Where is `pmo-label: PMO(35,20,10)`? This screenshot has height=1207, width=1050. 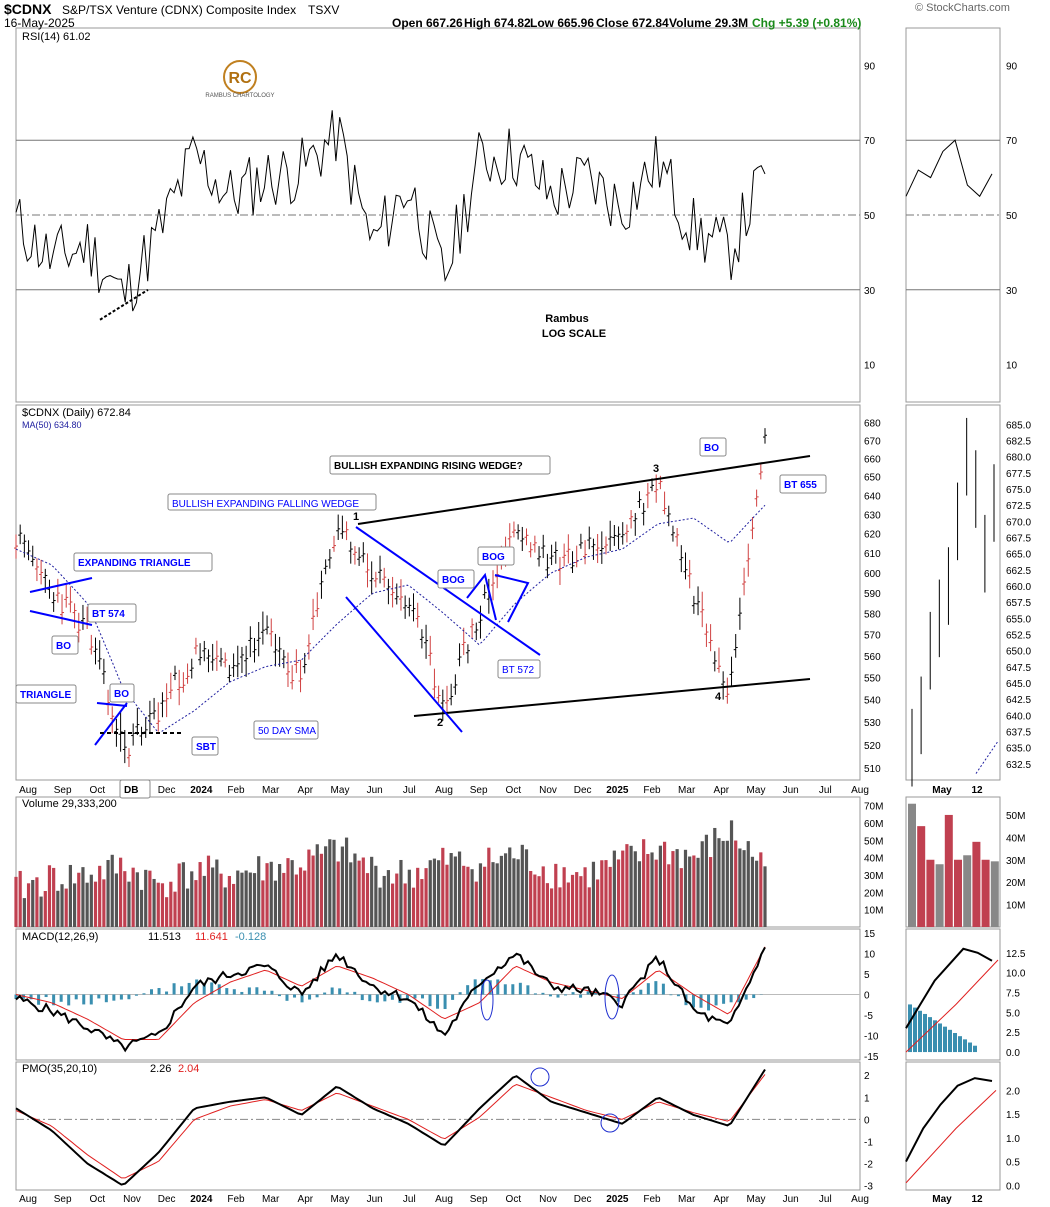 pmo-label: PMO(35,20,10) is located at coordinates (59, 1069).